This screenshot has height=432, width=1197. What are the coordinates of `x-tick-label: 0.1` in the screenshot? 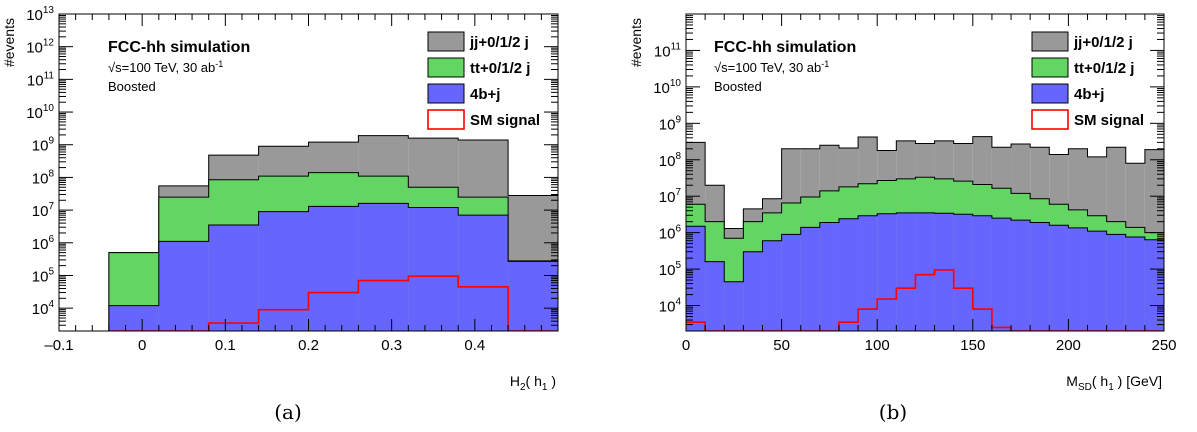 It's located at (225, 345).